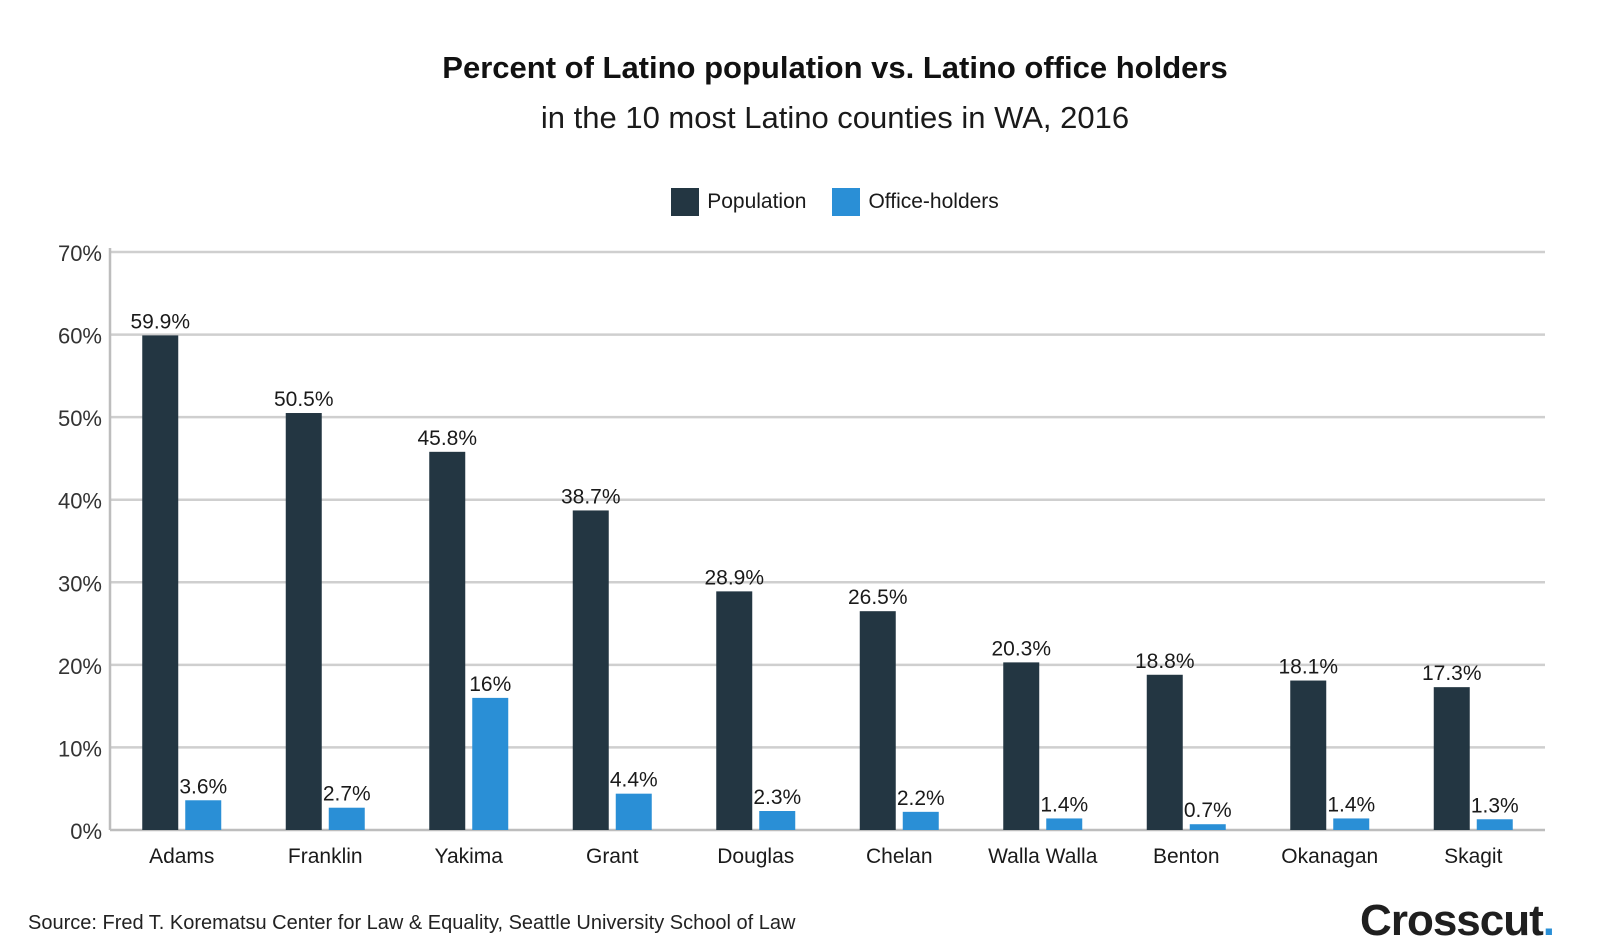  What do you see at coordinates (1186, 856) in the screenshot?
I see `x-tick-label: Benton` at bounding box center [1186, 856].